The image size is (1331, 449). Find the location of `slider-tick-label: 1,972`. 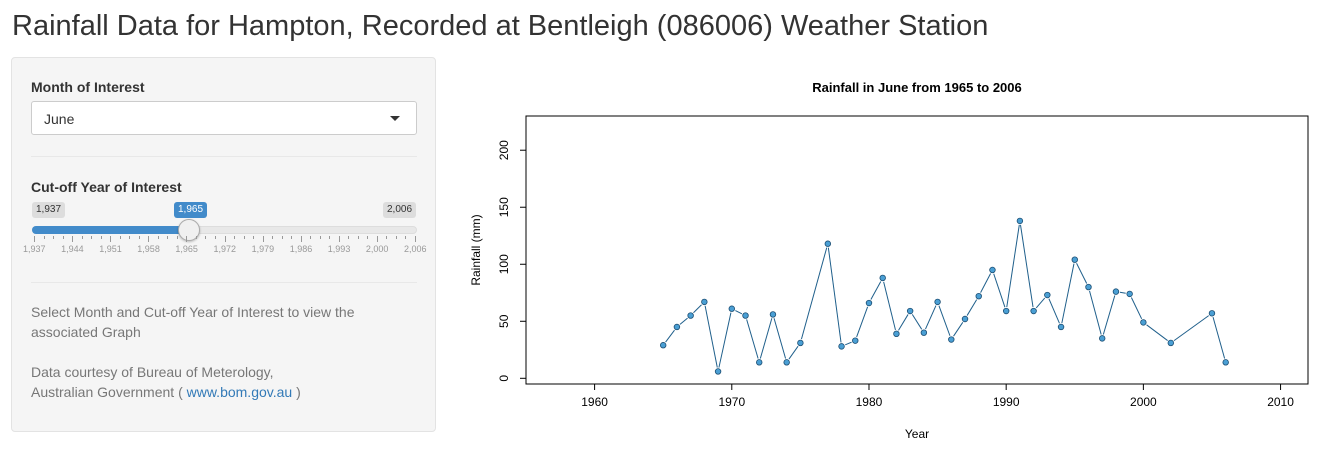

slider-tick-label: 1,972 is located at coordinates (225, 249).